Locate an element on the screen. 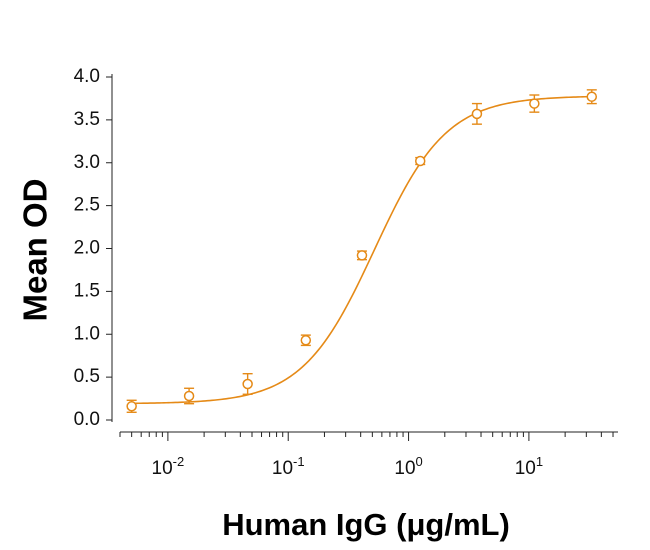  y-tick-label: 2.0 is located at coordinates (87, 248).